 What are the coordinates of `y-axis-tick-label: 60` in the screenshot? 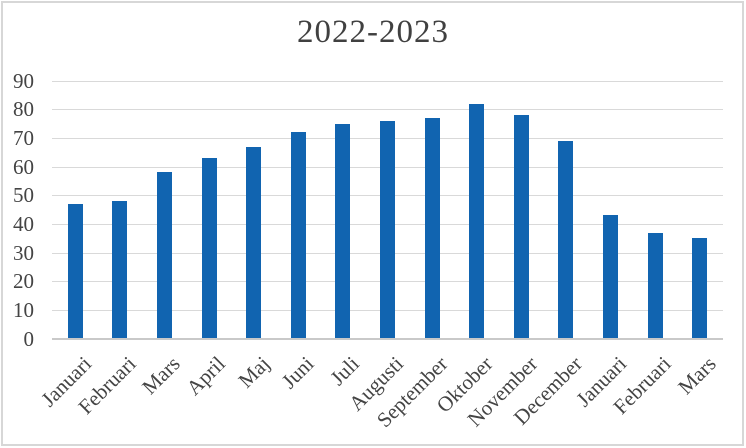 It's located at (23, 166).